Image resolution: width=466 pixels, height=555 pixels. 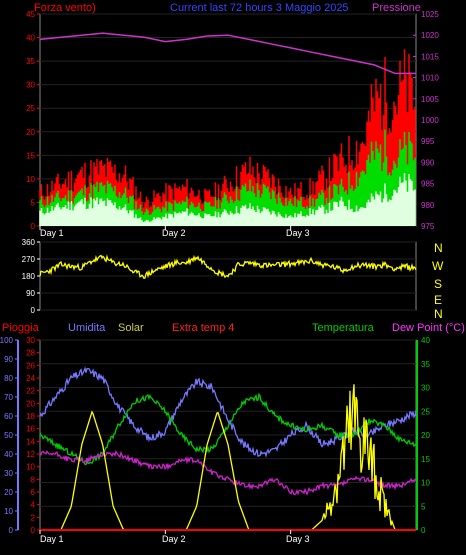 I want to click on dewpoint-title: Dew Point (°C), so click(x=428, y=328).